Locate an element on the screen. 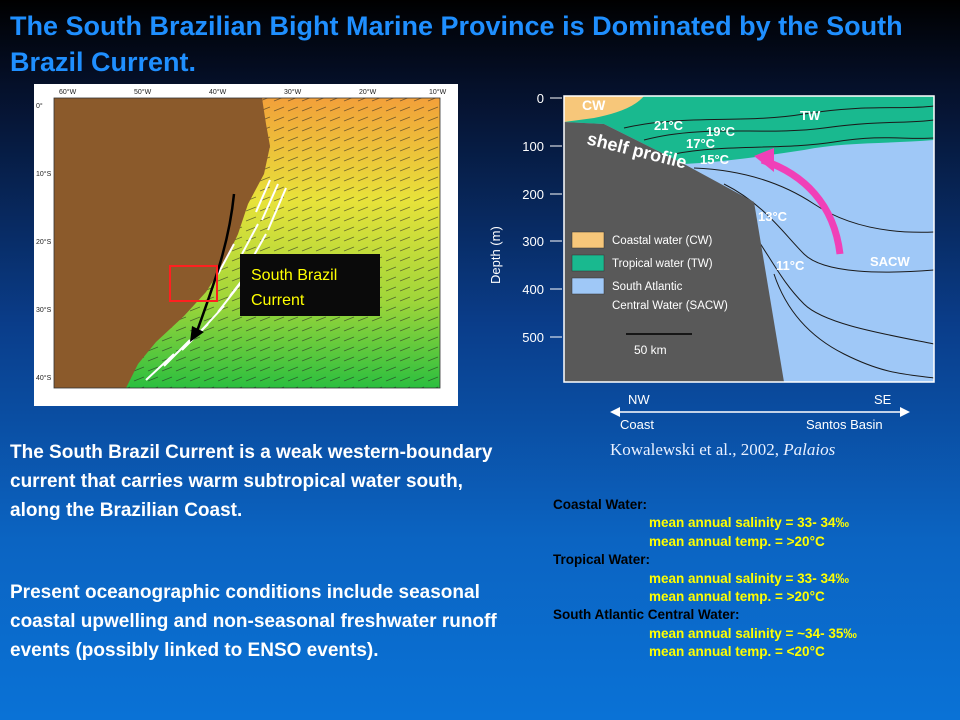 This screenshot has height=720, width=960. lat-label: 20°S is located at coordinates (44, 242).